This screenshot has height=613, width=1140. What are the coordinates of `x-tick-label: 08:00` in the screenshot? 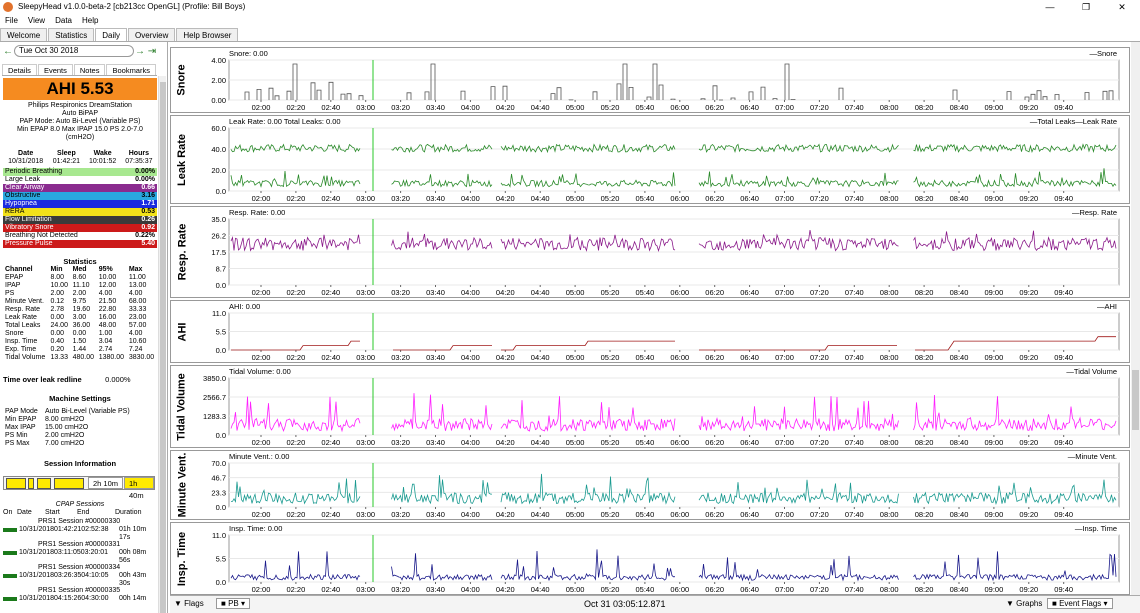 It's located at (889, 514).